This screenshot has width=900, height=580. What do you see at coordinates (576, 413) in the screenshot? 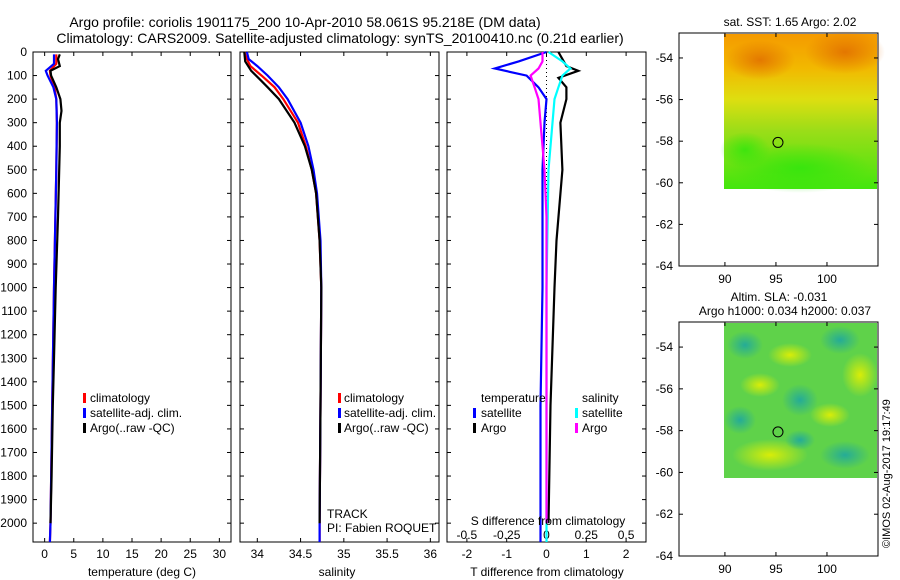
I see `legend-swatch-sal-satellite` at bounding box center [576, 413].